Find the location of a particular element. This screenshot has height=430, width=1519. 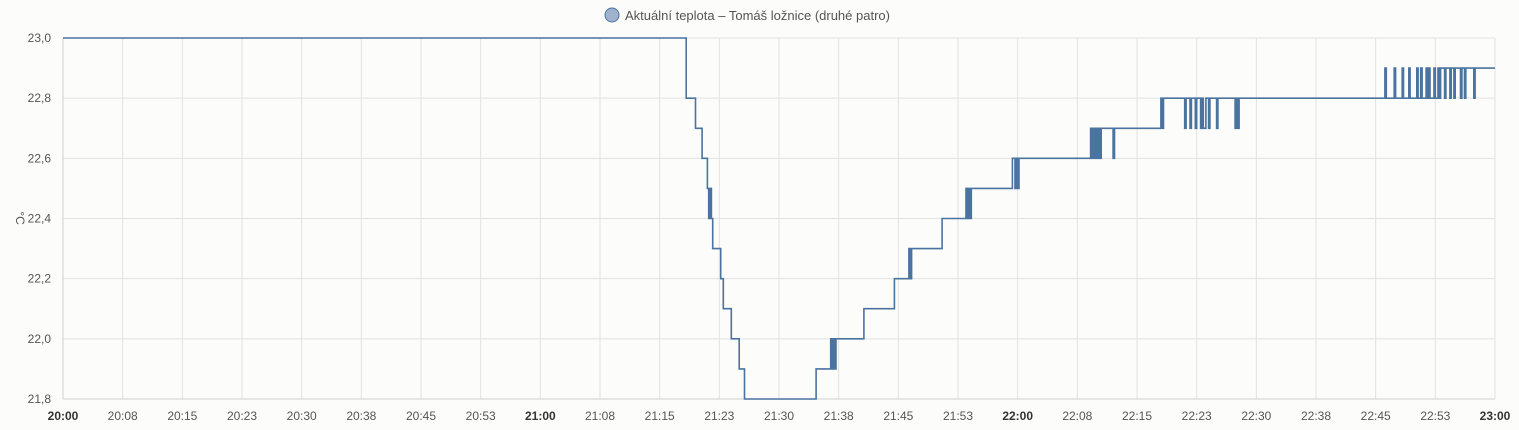

x-tick-label: 21:23 is located at coordinates (719, 416).